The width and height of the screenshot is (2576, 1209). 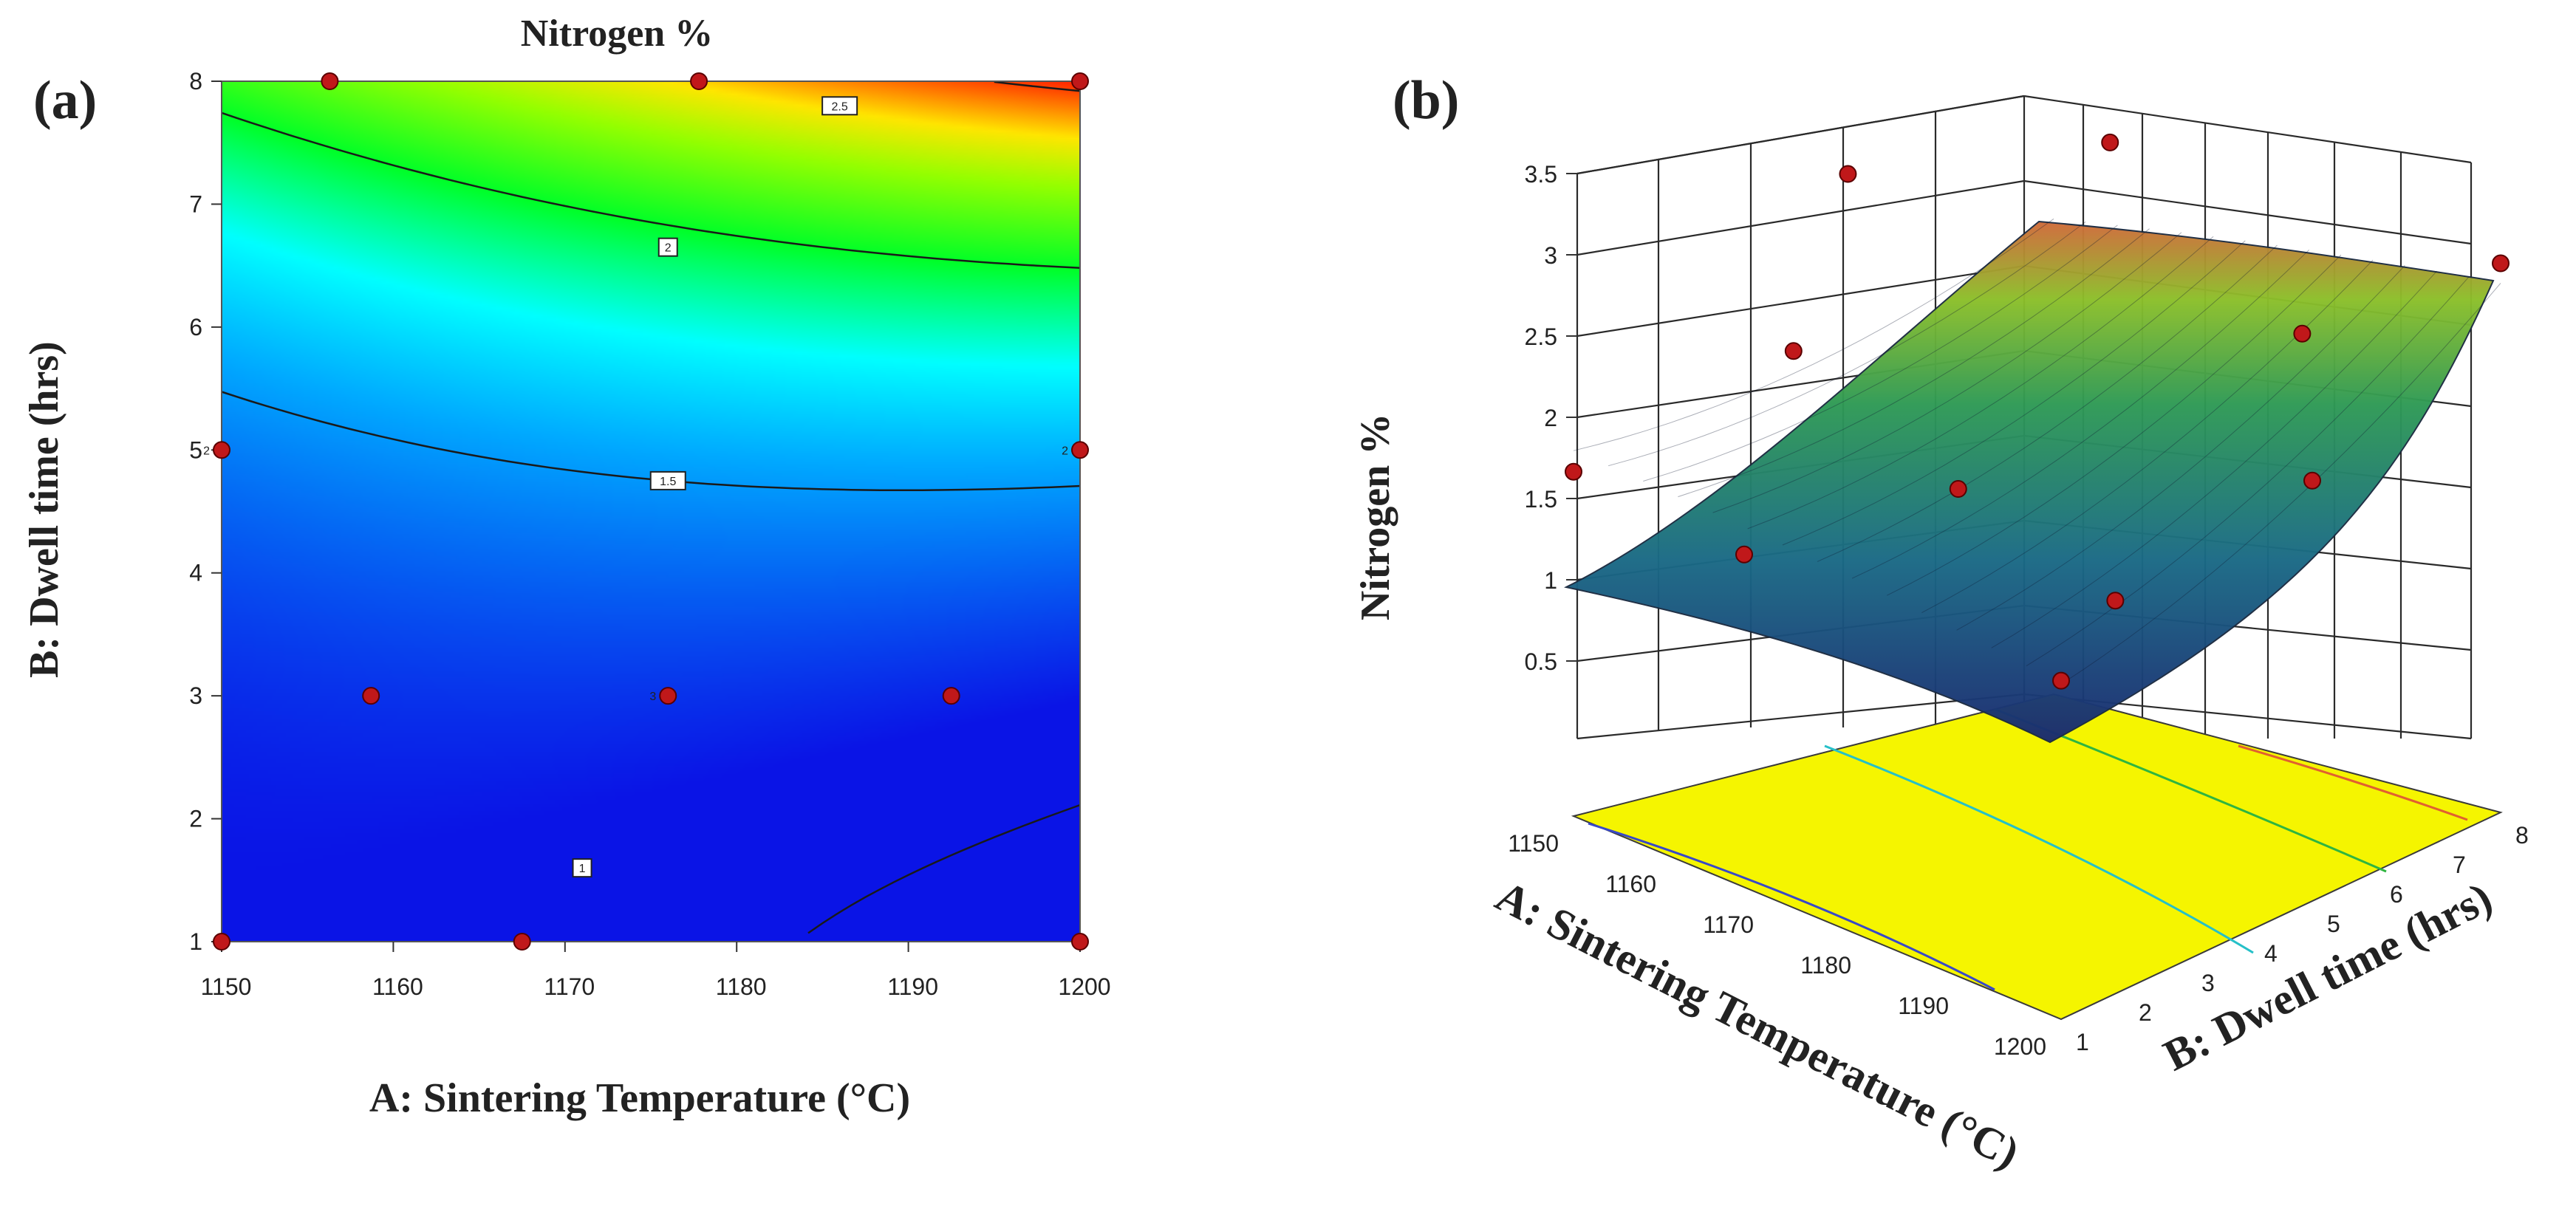 What do you see at coordinates (913, 986) in the screenshot?
I see `x-tick-label: 1190` at bounding box center [913, 986].